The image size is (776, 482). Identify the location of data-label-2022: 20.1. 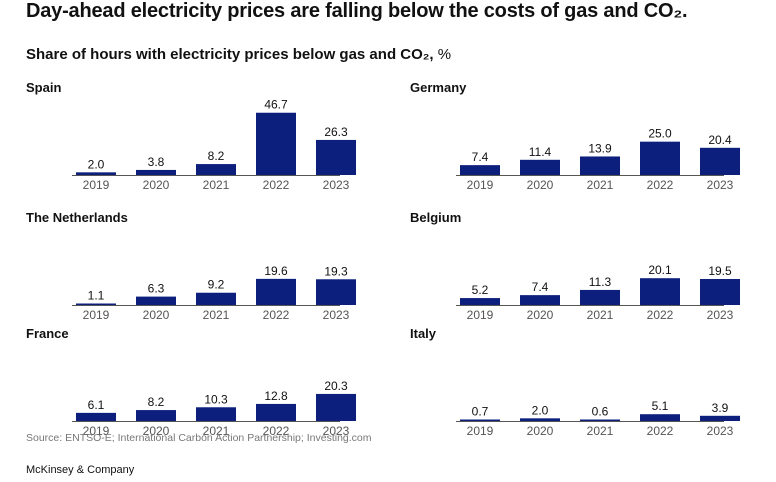
(660, 270).